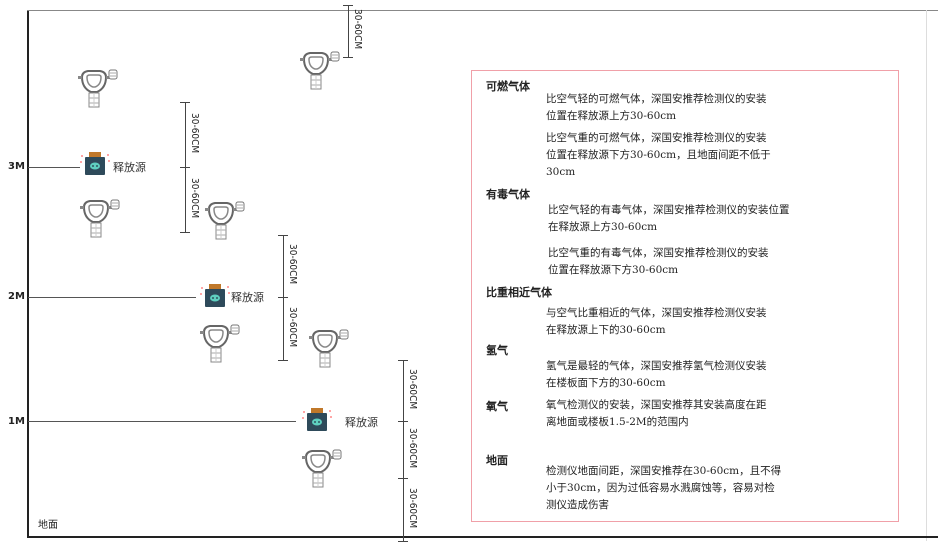 The height and width of the screenshot is (542, 938). I want to click on heading-combustible: 可燃气体, so click(508, 86).